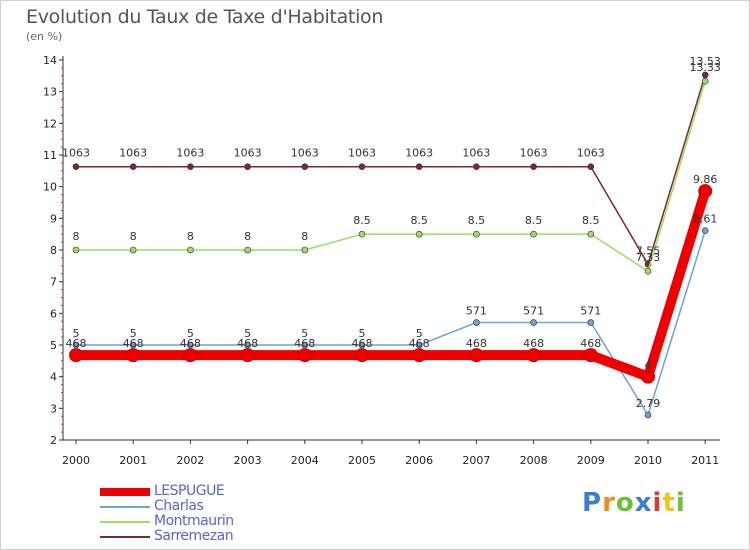 This screenshot has height=550, width=750. I want to click on data-label-montmaurin: 13.33, so click(705, 67).